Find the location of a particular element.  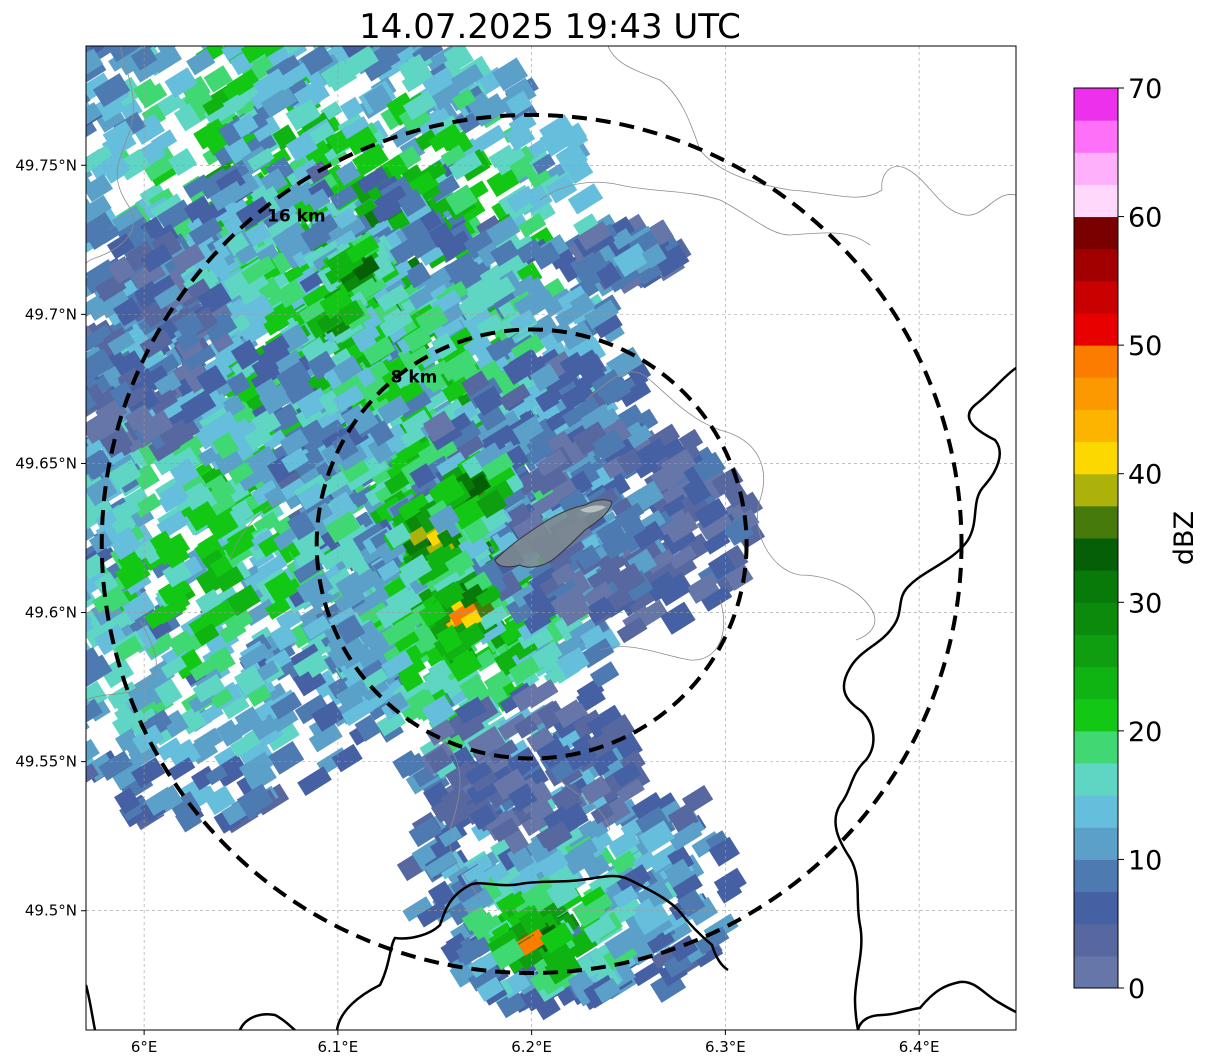

figure-title: 14.07.2025 19:43 UTC is located at coordinates (550, 27).